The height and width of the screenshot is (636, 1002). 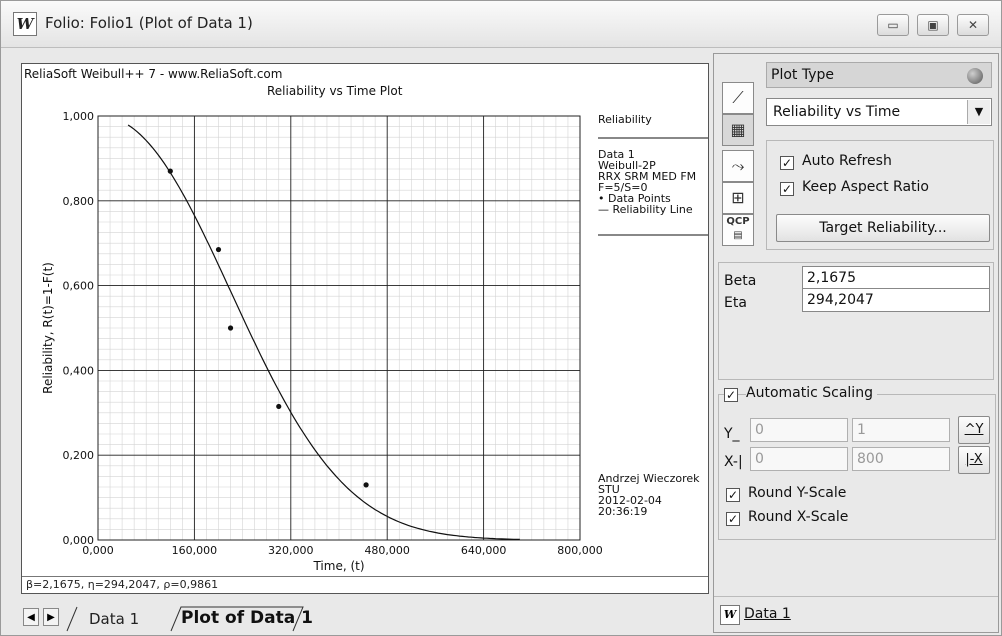 I want to click on legend-line: • Data Points, so click(x=634, y=198).